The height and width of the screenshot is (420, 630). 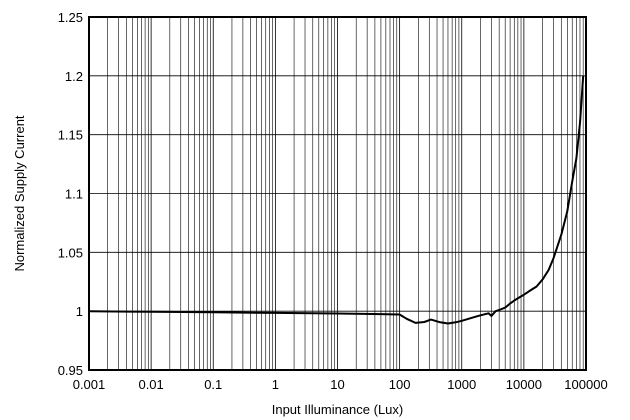 What do you see at coordinates (74, 76) in the screenshot?
I see `y-tick-label: 1.2` at bounding box center [74, 76].